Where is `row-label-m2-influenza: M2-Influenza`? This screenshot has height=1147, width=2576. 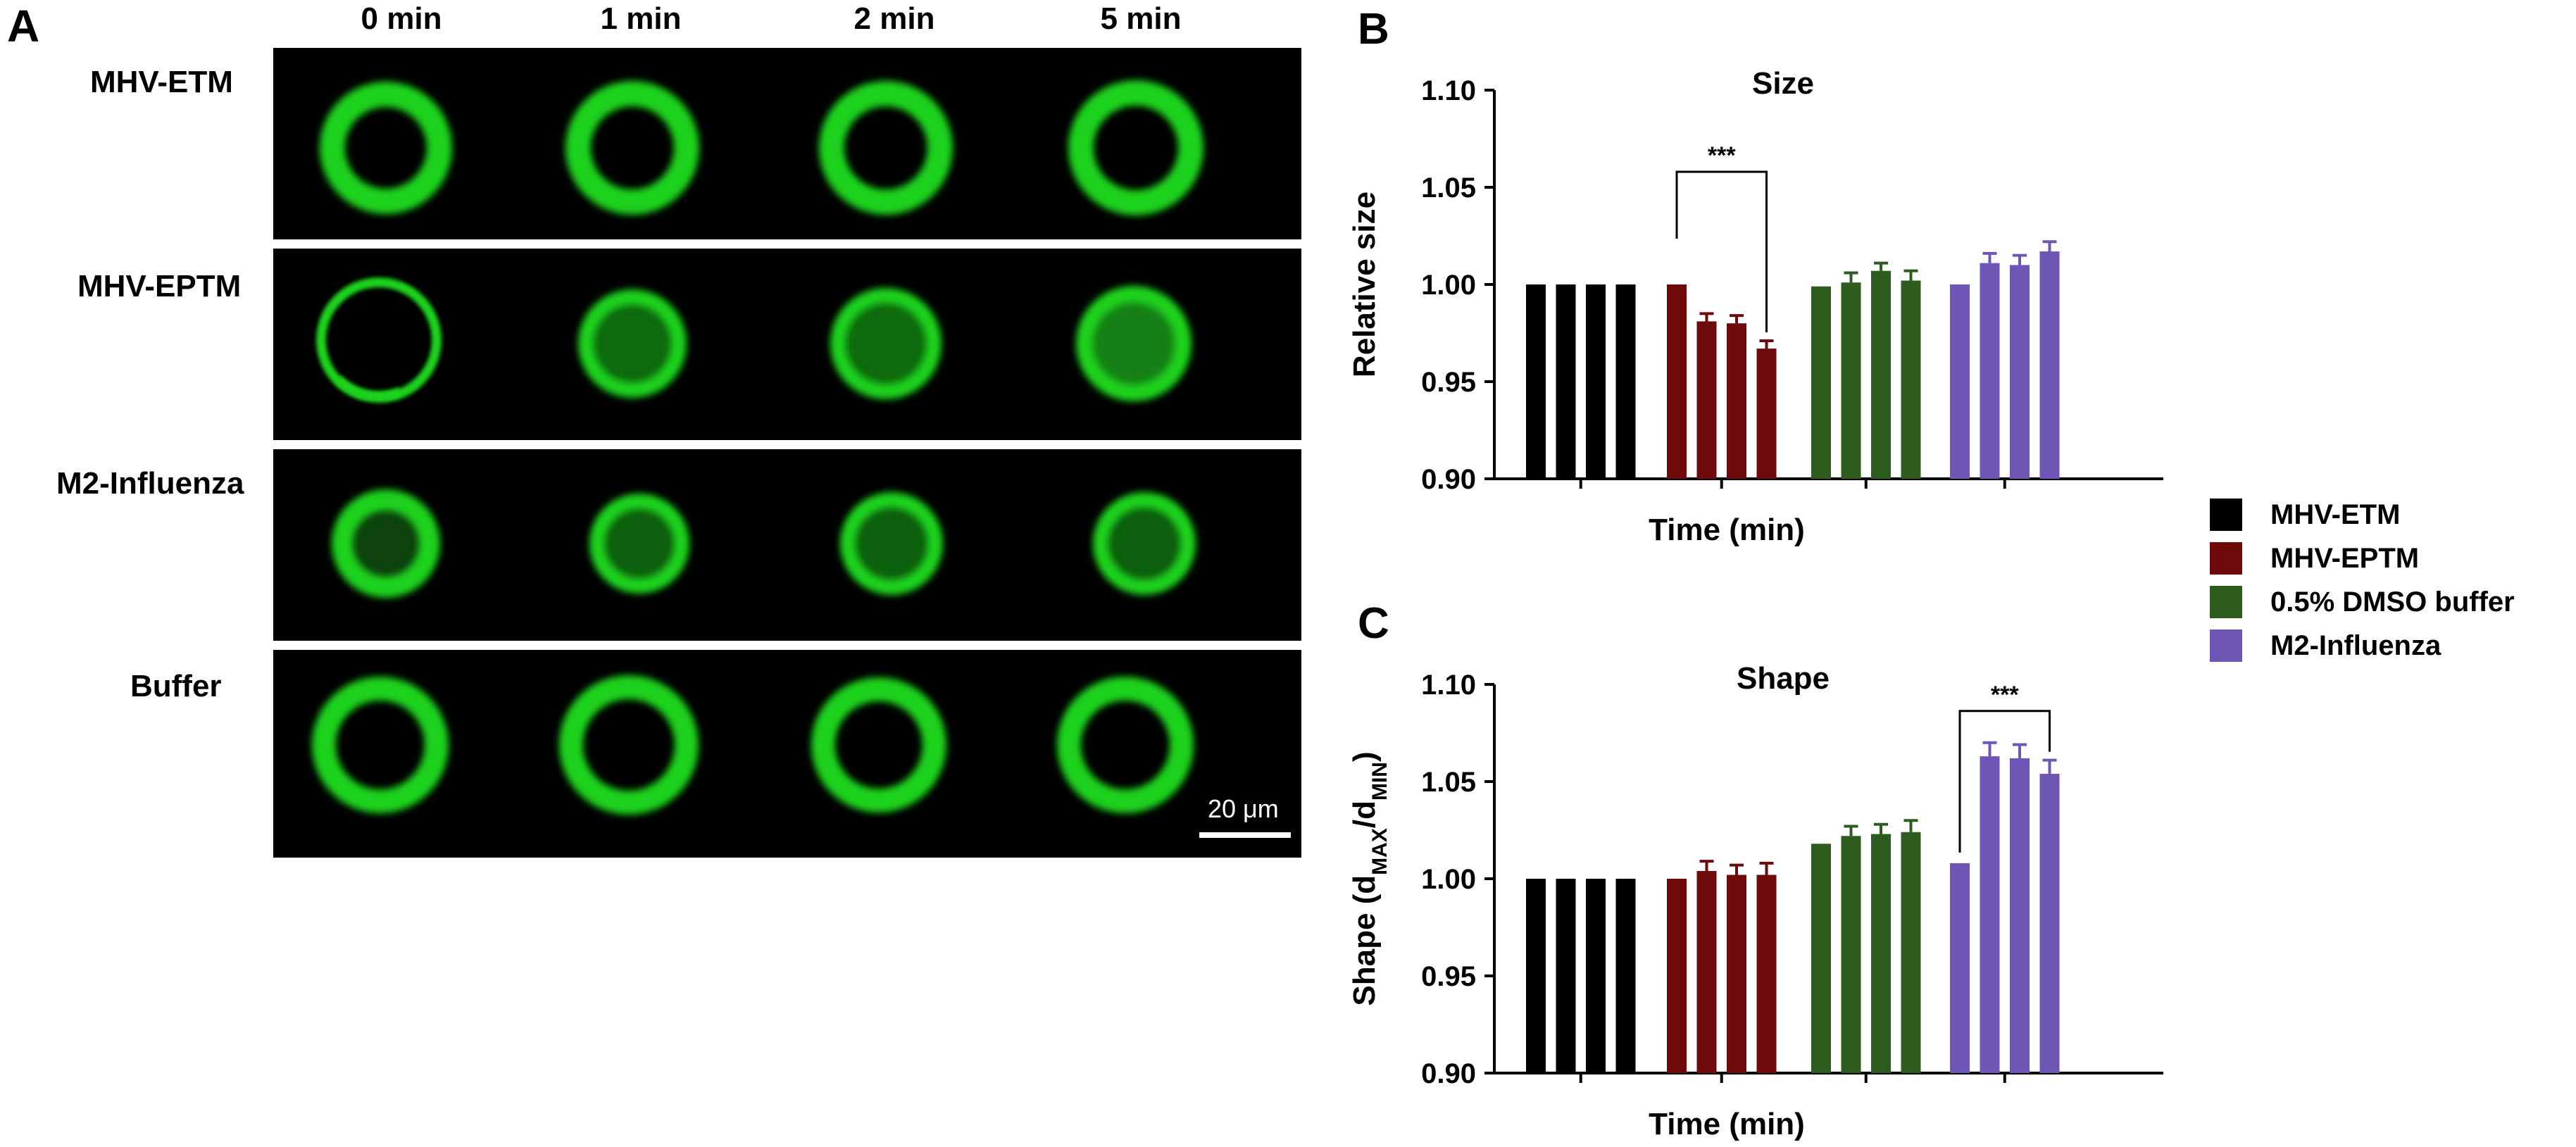 row-label-m2-influenza: M2-Influenza is located at coordinates (150, 483).